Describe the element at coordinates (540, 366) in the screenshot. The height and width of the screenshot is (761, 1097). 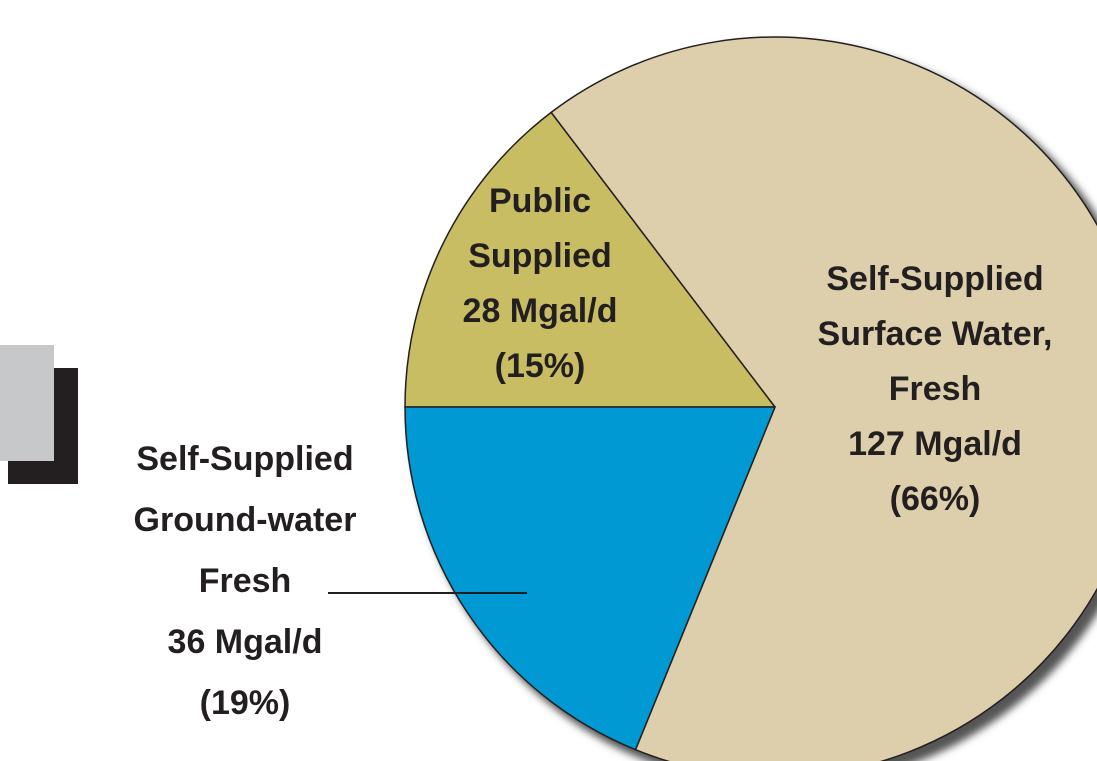
I see `percent-label: (15%)` at that location.